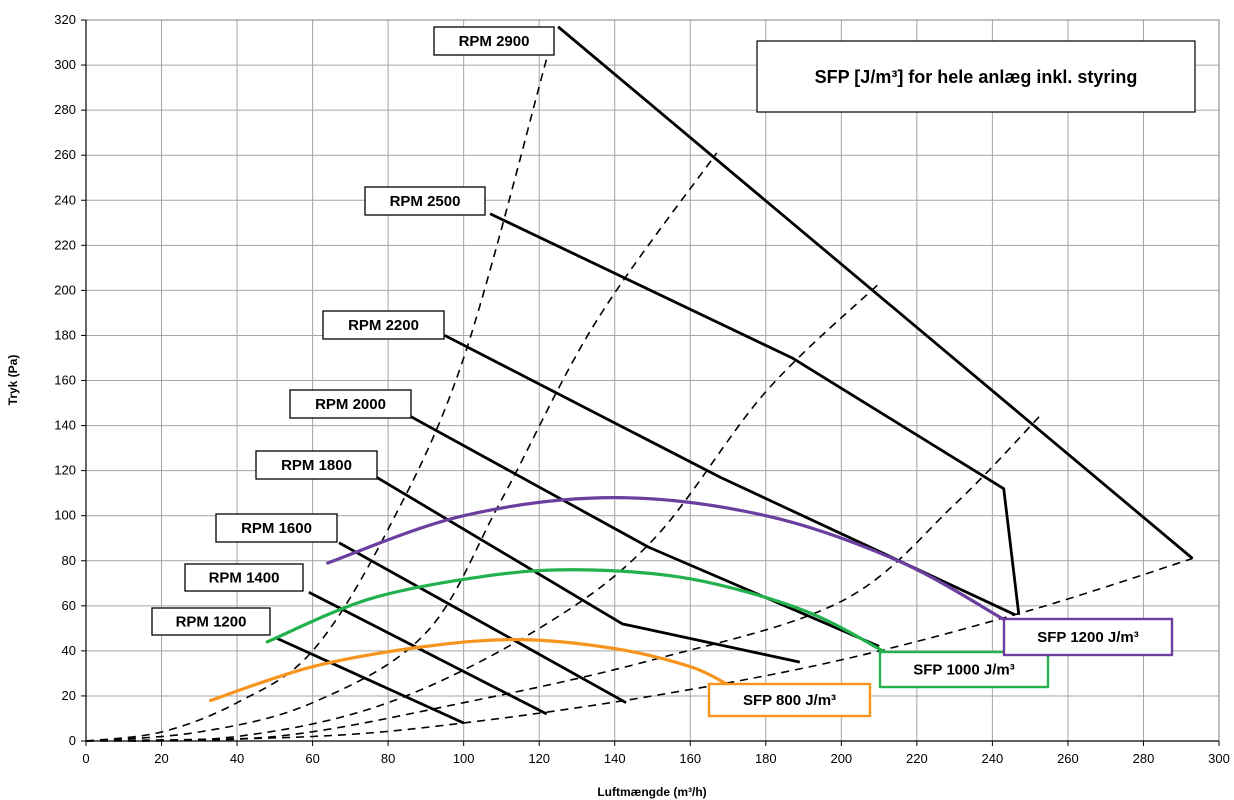  What do you see at coordinates (1219, 758) in the screenshot?
I see `x-tick-label: 300` at bounding box center [1219, 758].